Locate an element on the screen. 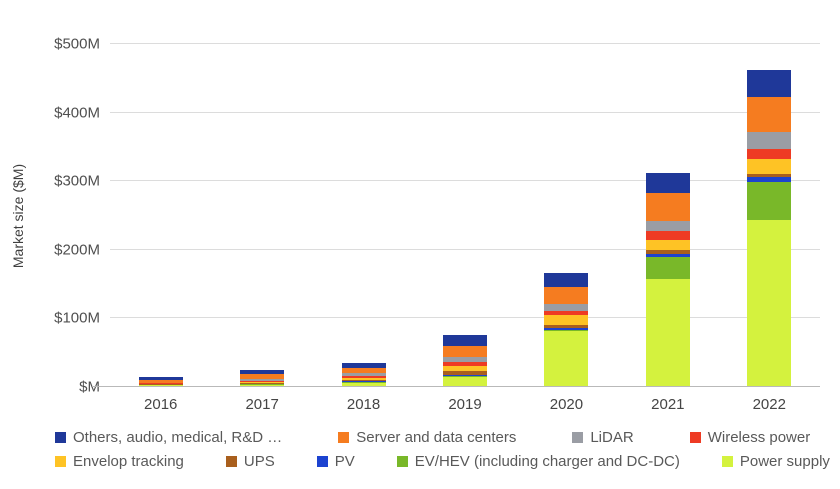  legend-item: EV/HEV (including charger and DC-DC) is located at coordinates (538, 461).